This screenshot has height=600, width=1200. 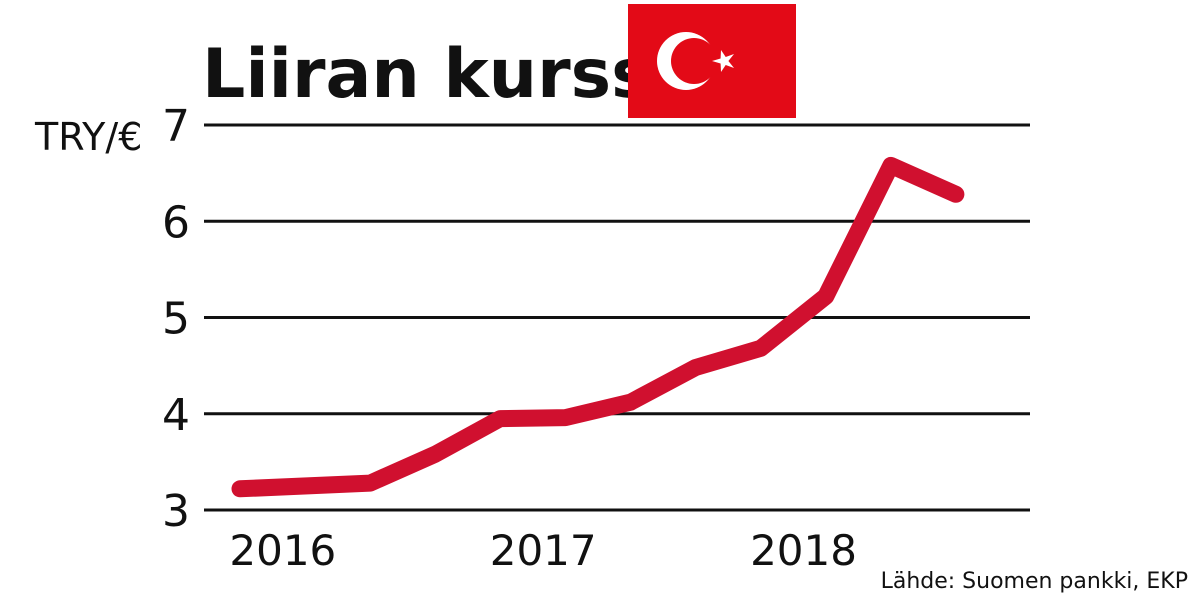 What do you see at coordinates (803, 550) in the screenshot?
I see `x-tick-label-2018: 2018` at bounding box center [803, 550].